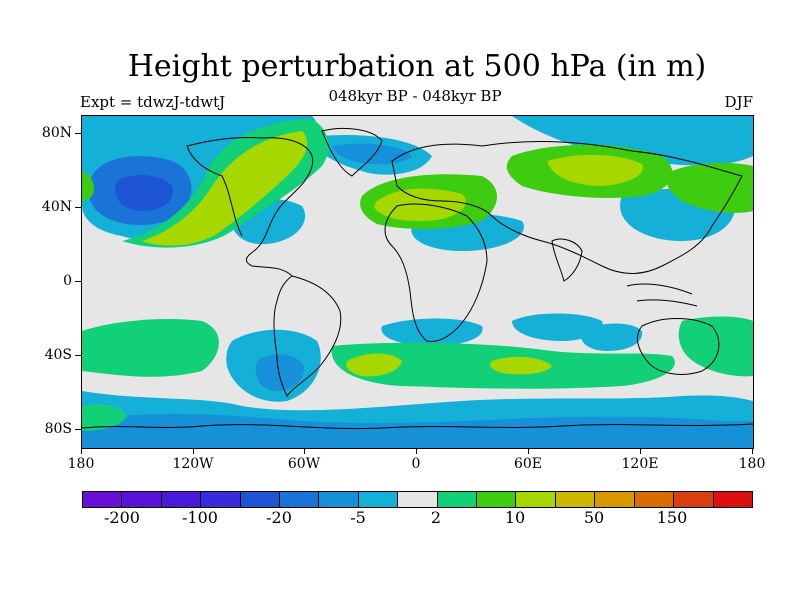 Image resolution: width=800 pixels, height=600 pixels. What do you see at coordinates (738, 102) in the screenshot?
I see `season-label: DJF` at bounding box center [738, 102].